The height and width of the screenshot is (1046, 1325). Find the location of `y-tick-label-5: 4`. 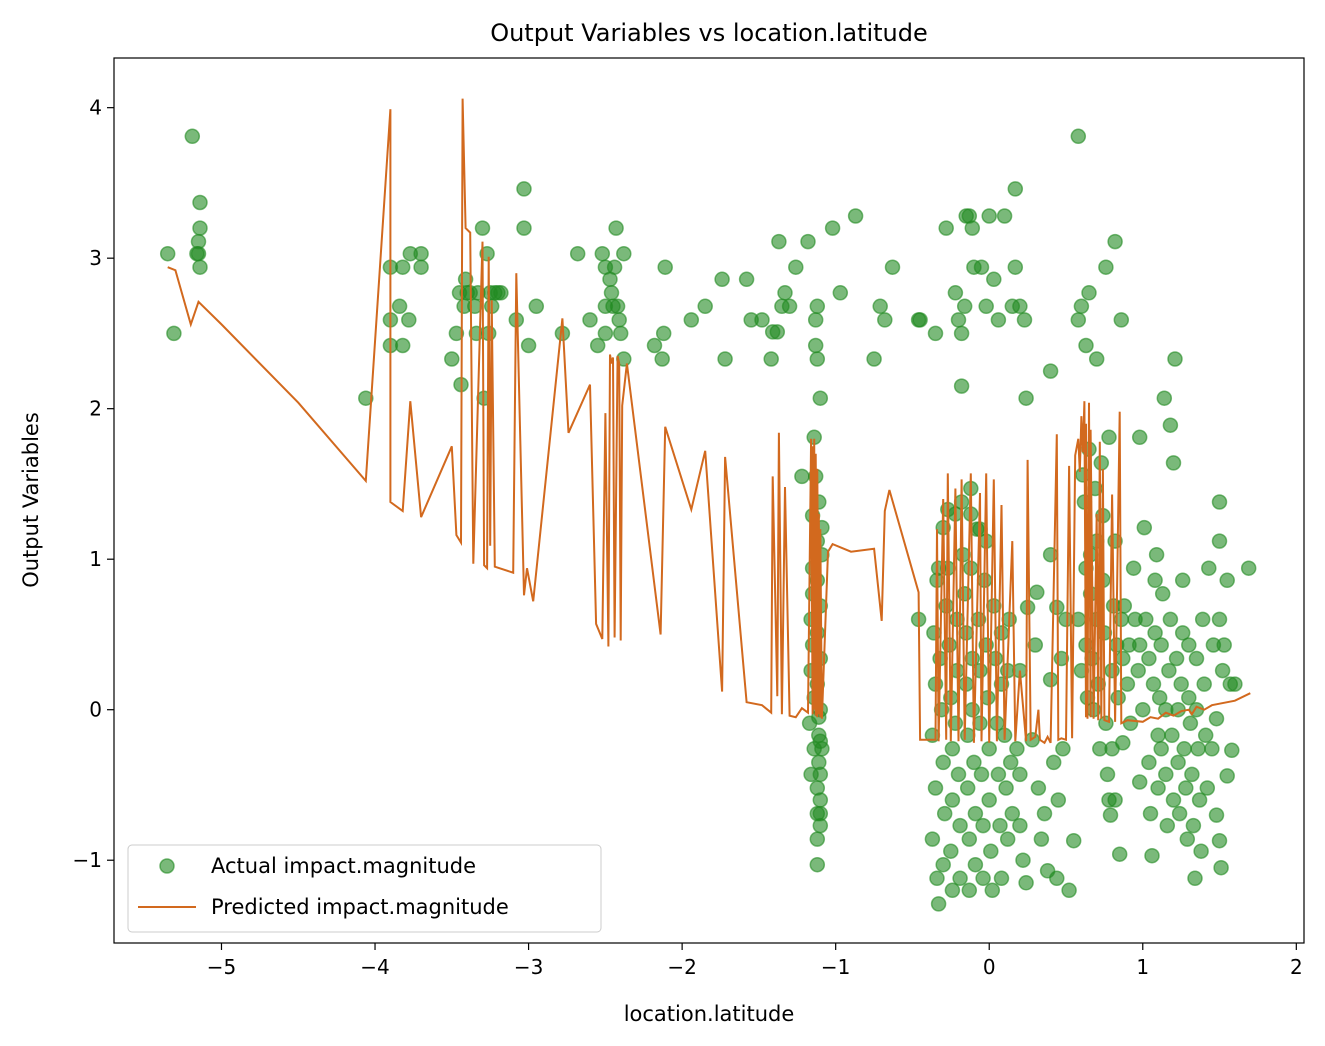

y-tick-label-5: 4 is located at coordinates (95, 108).